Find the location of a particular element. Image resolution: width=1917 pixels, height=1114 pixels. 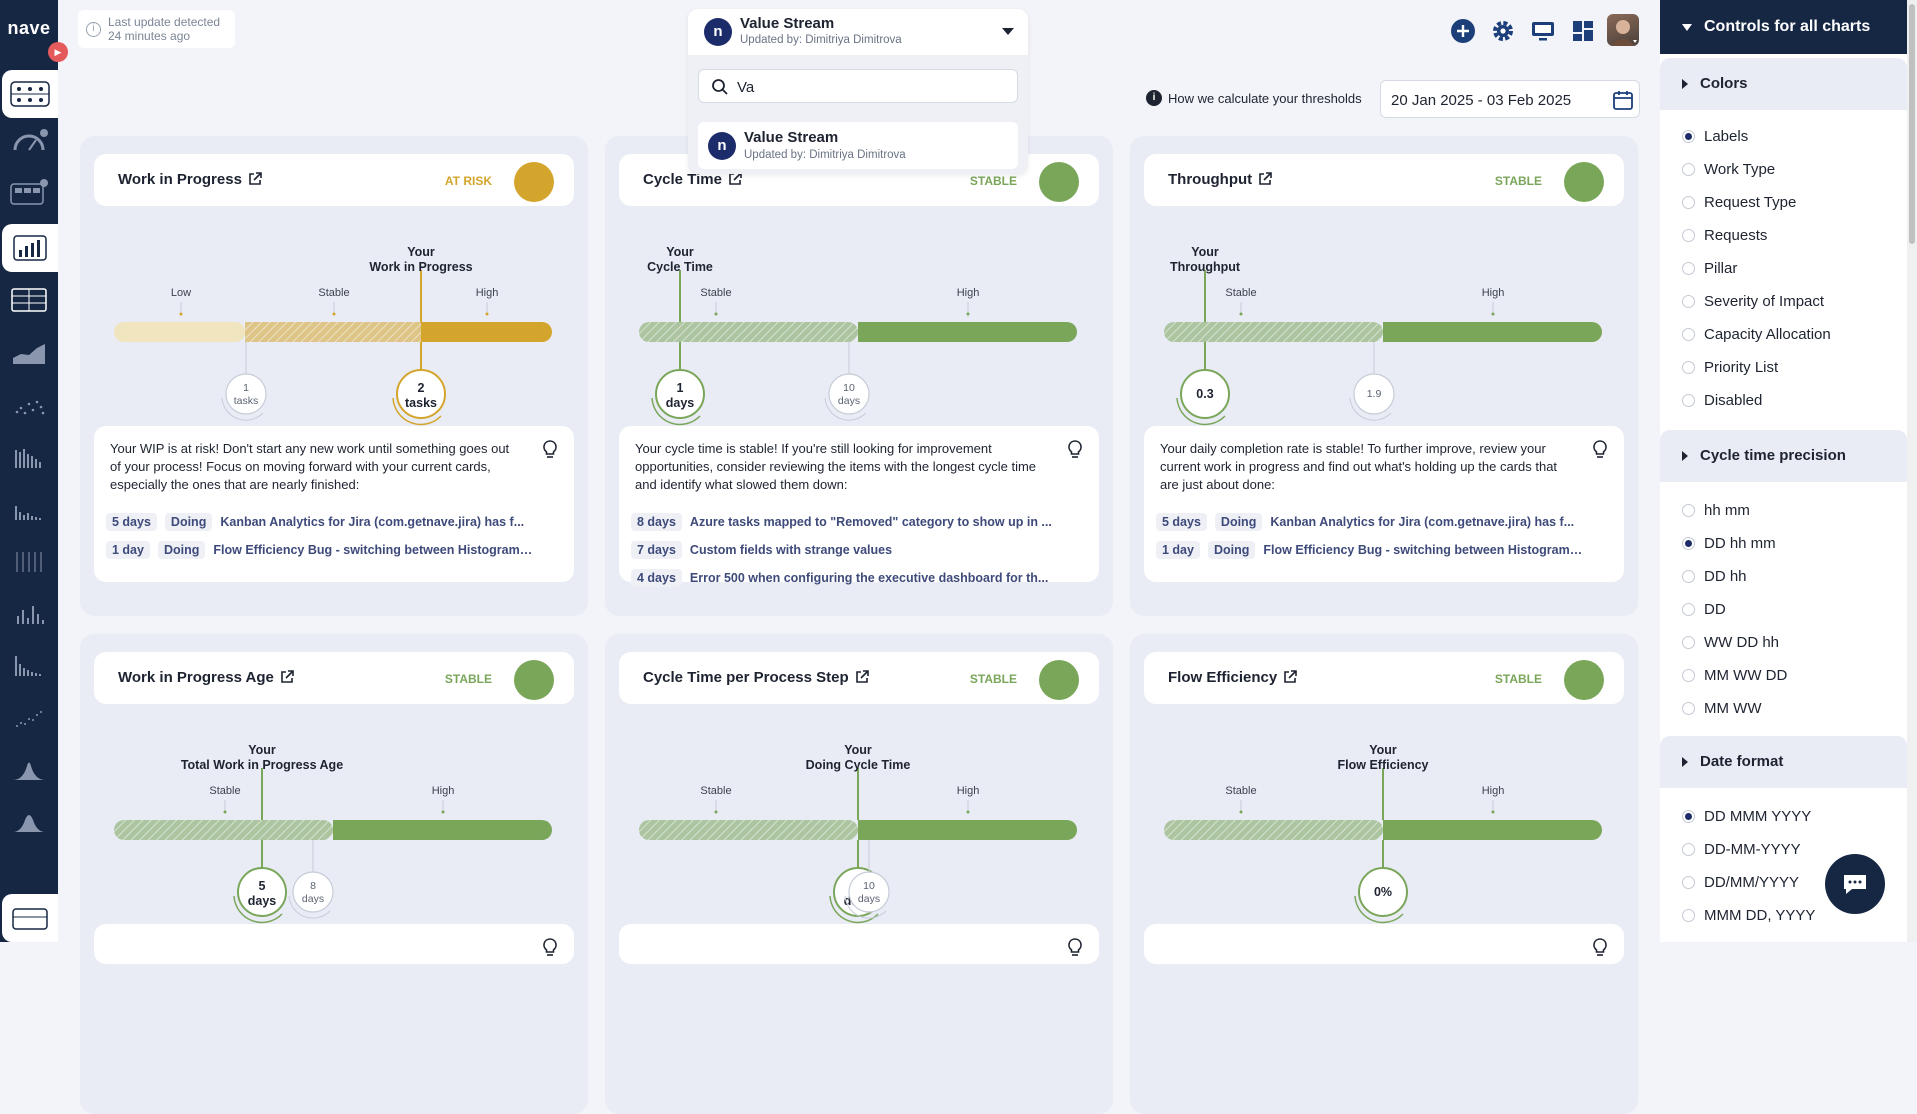

radio-option: DD/MM/YYYY is located at coordinates (1740, 882).